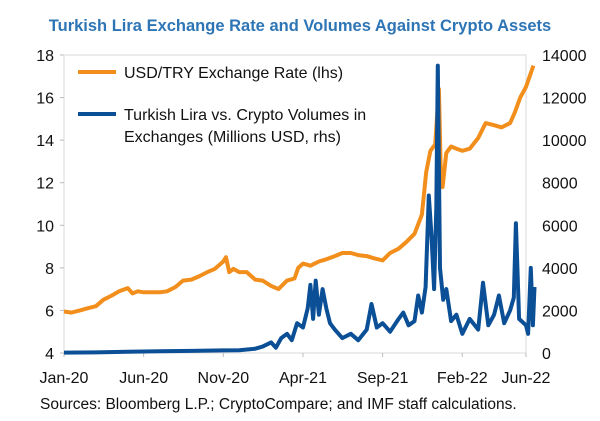 Image resolution: width=600 pixels, height=421 pixels. What do you see at coordinates (45, 226) in the screenshot?
I see `y-left-tick-label: 10` at bounding box center [45, 226].